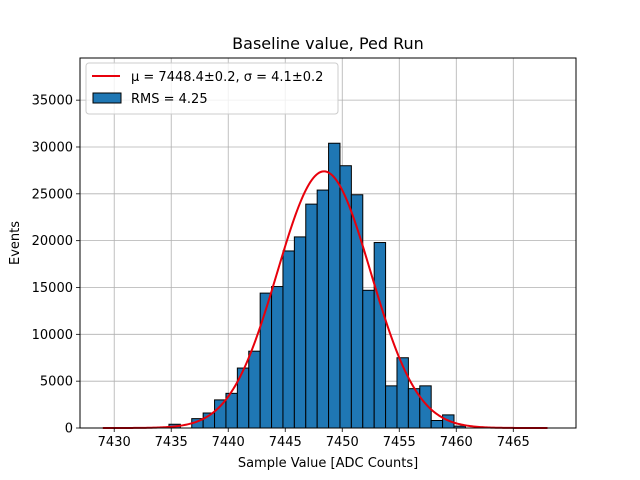 This screenshot has height=480, width=640. What do you see at coordinates (285, 442) in the screenshot?
I see `x-tick-label: 7445` at bounding box center [285, 442].